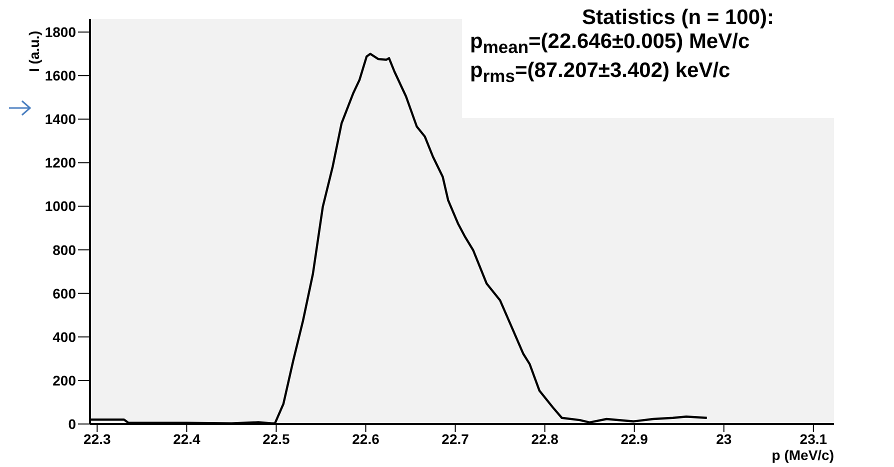 The height and width of the screenshot is (467, 894). I want to click on x-tick-label: 22.3, so click(97, 438).